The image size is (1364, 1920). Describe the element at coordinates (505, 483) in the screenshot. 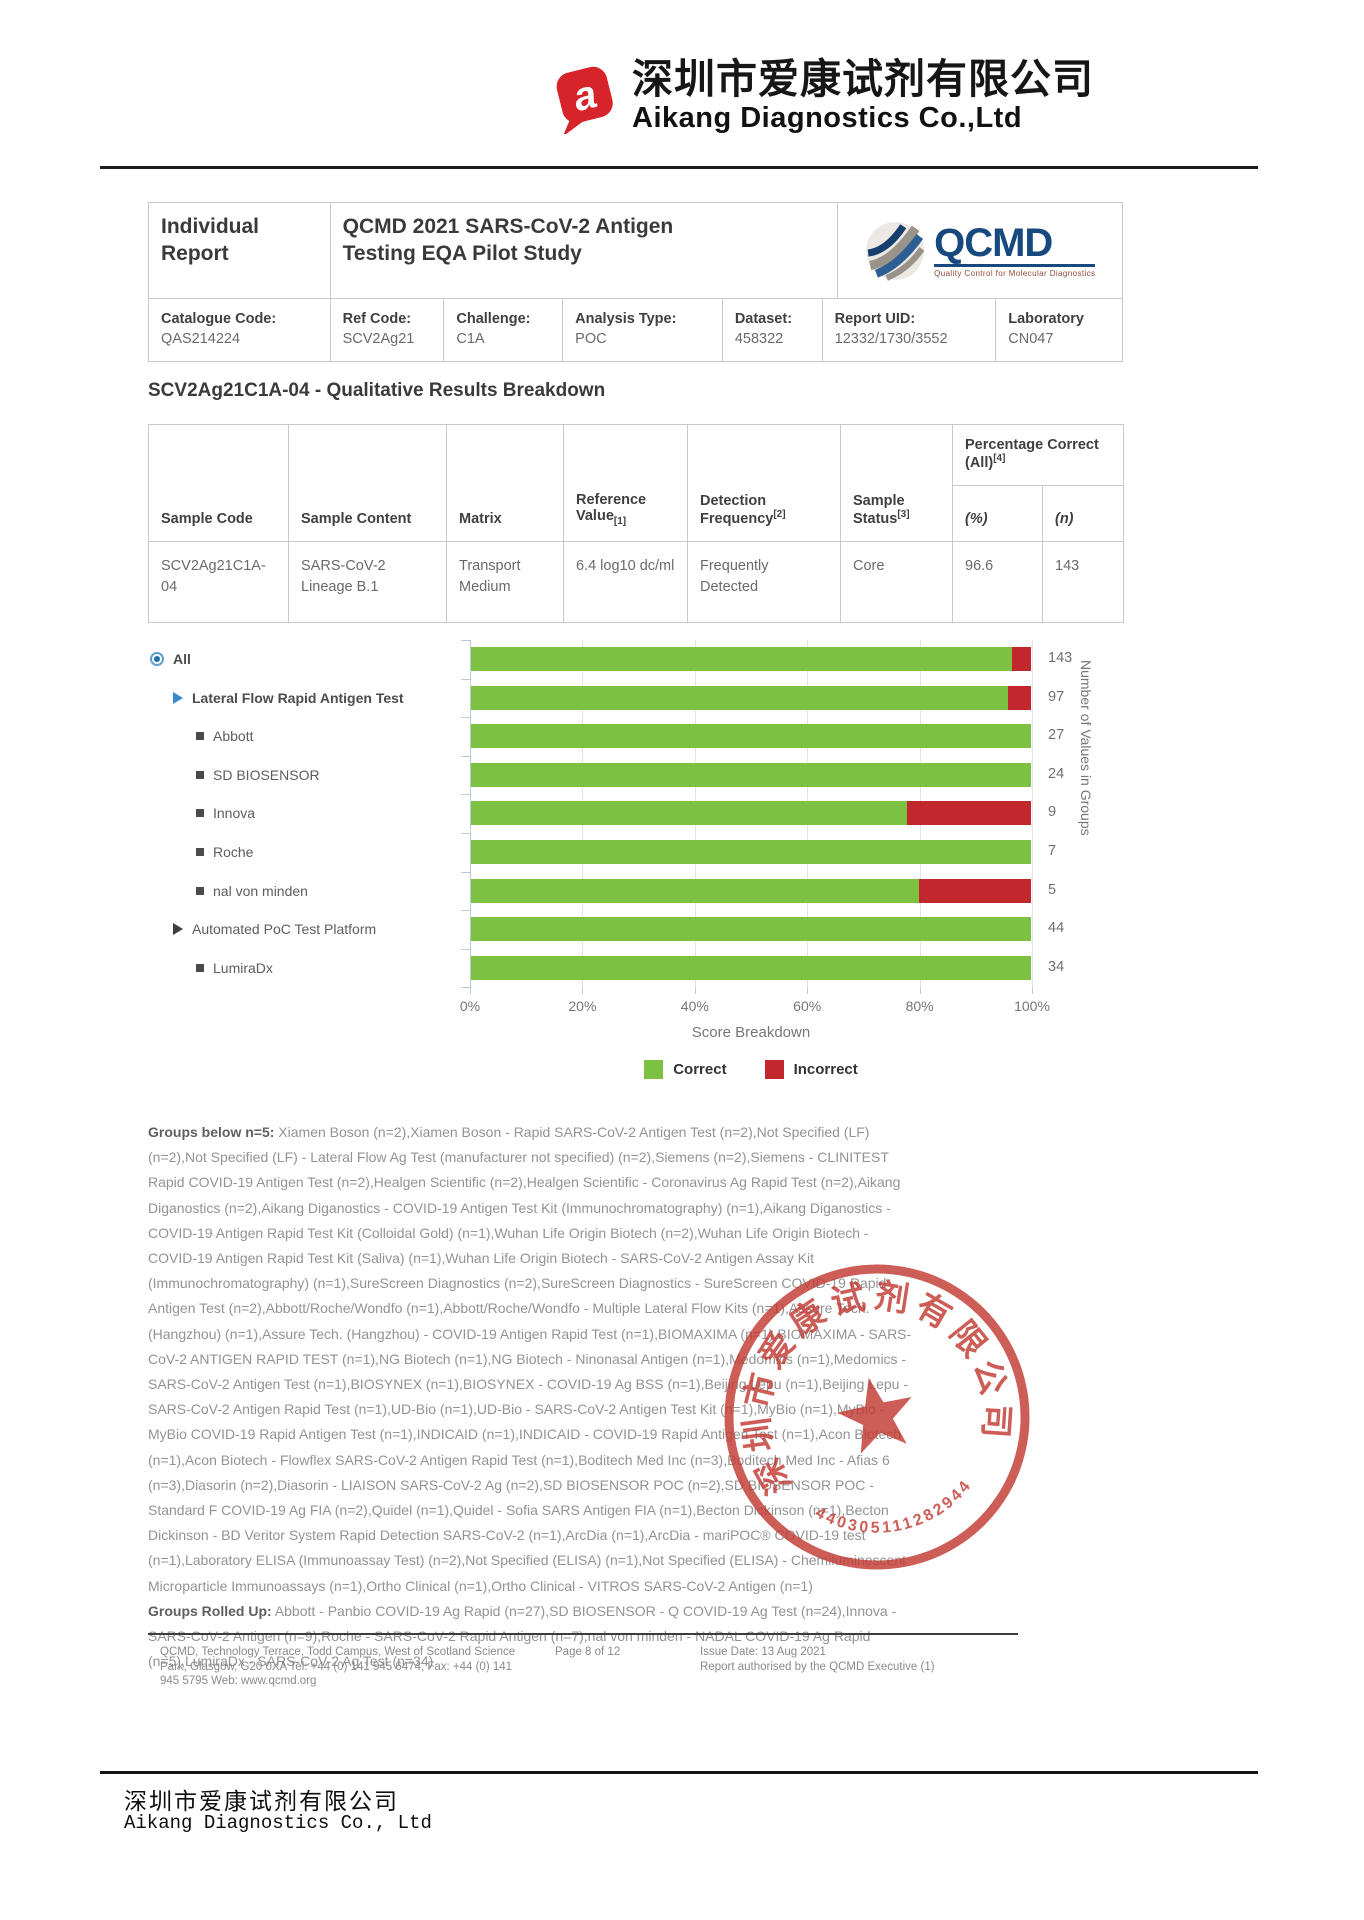

I see `col-matrix: Matrix` at that location.